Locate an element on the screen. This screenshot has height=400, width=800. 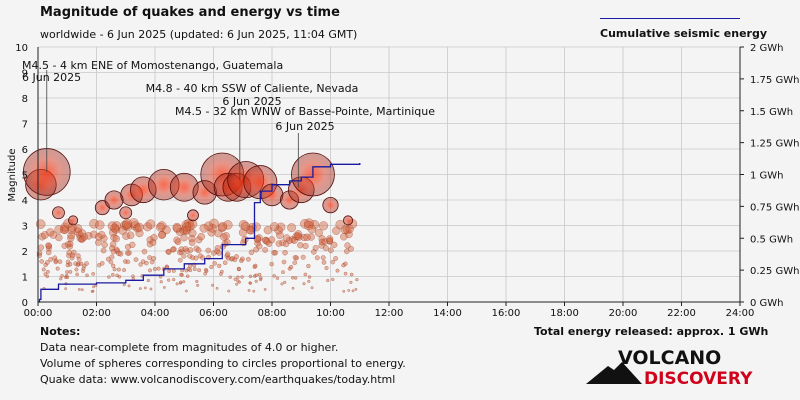
y-tick-label: 3 is located at coordinates (25, 227).